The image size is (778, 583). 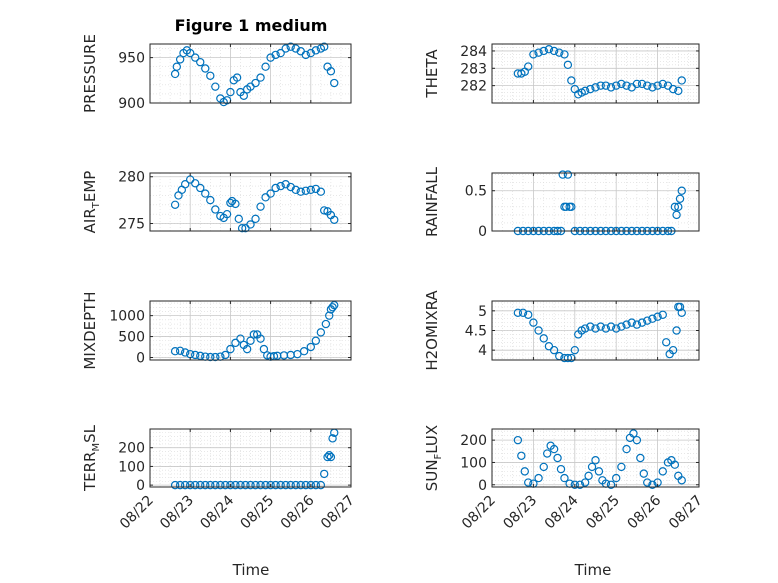 I want to click on y-tick-label: 283, so click(x=473, y=69).